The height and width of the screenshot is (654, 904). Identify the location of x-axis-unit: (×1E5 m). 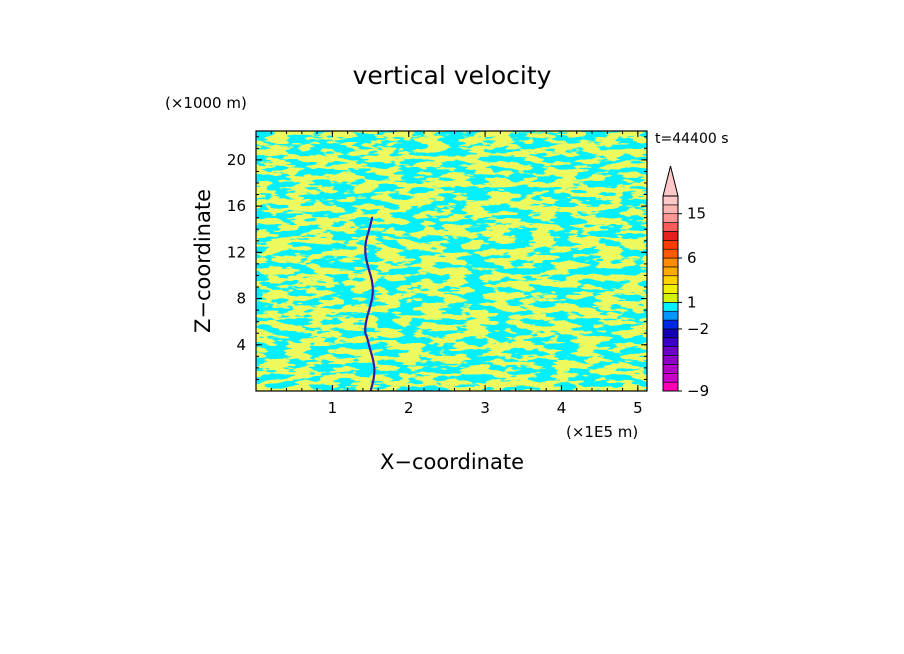
(602, 432).